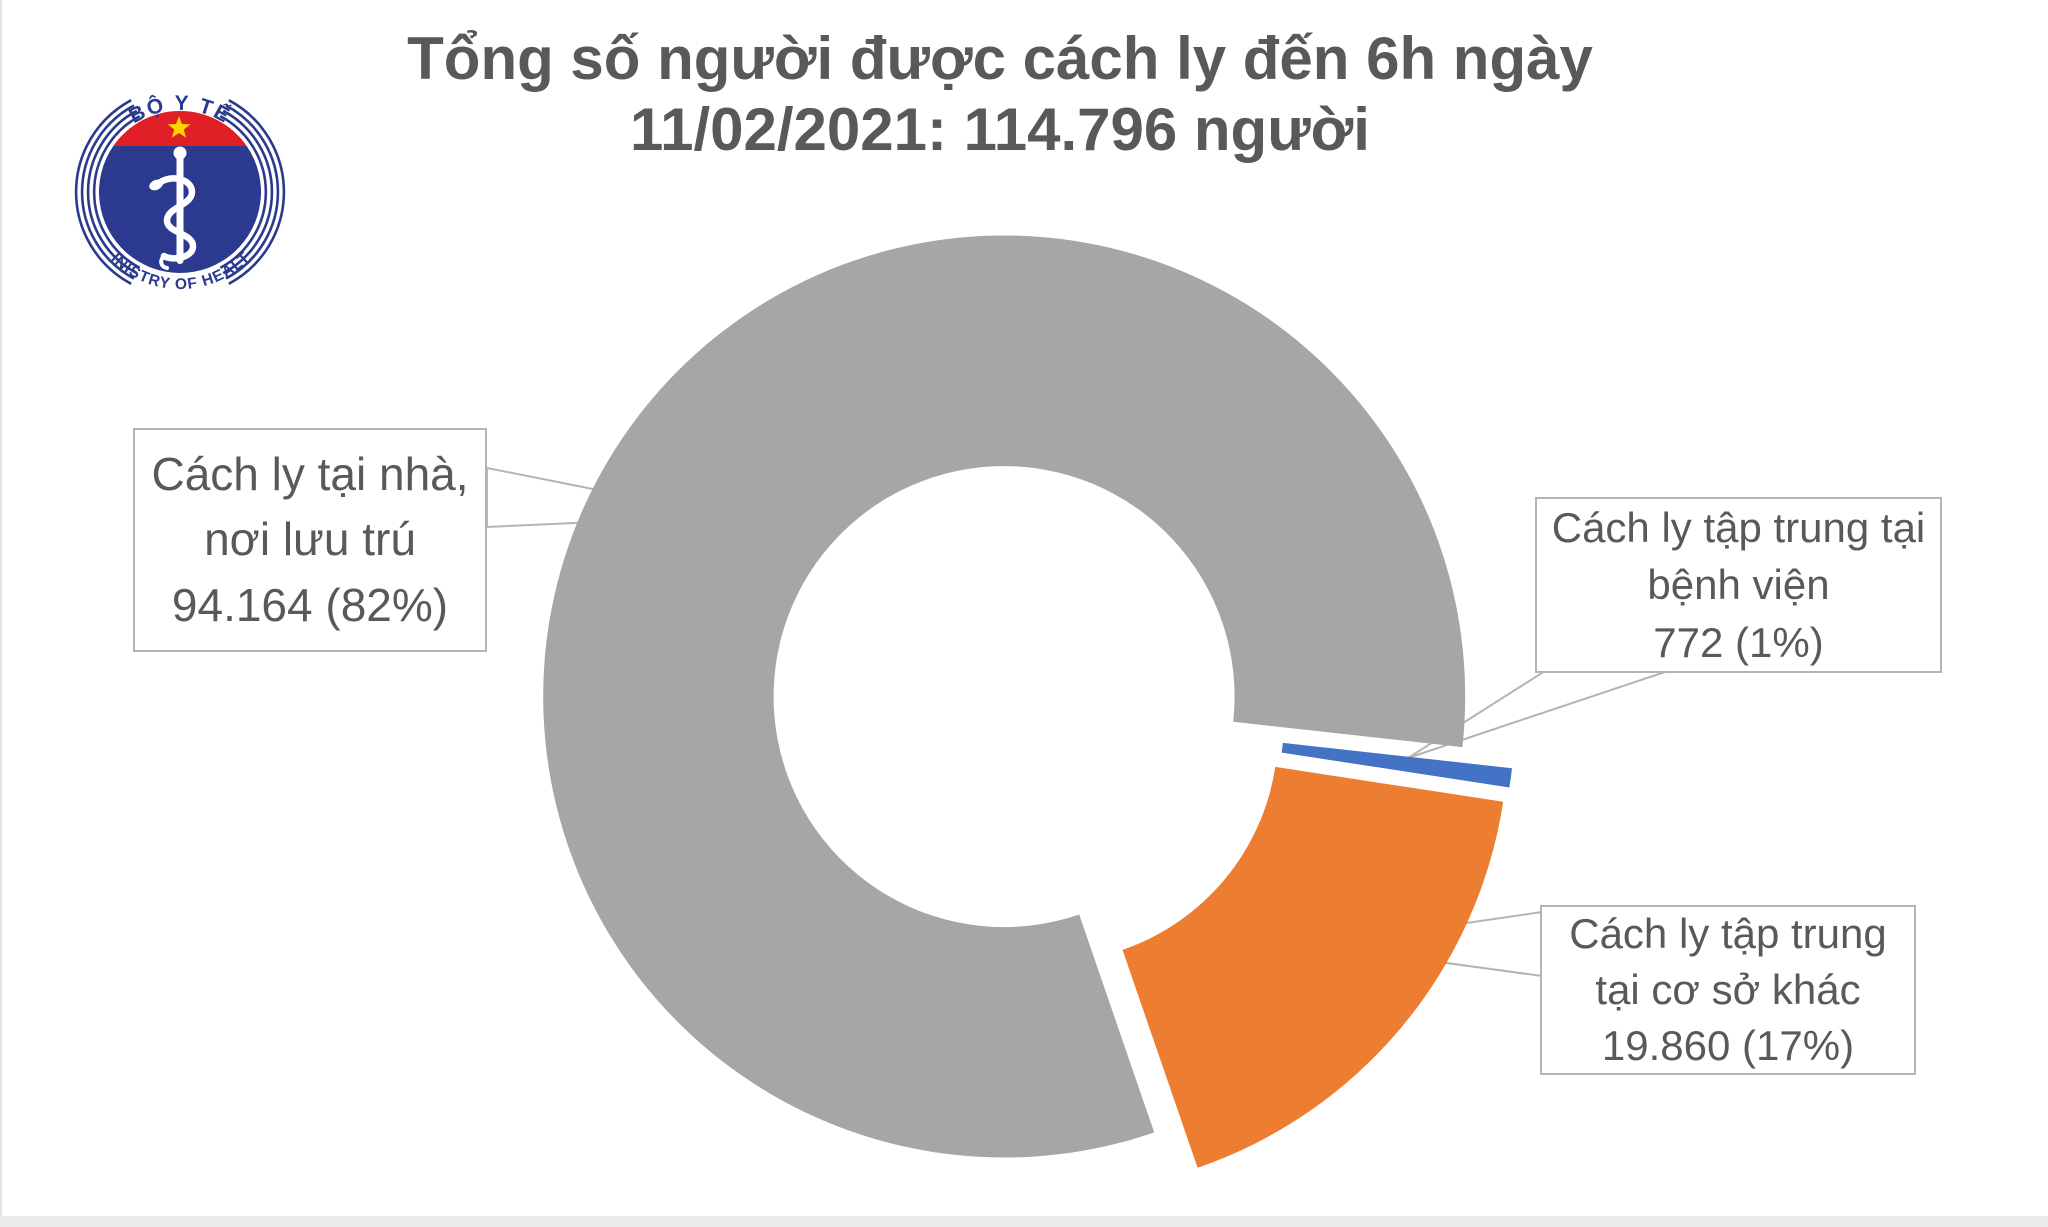 The width and height of the screenshot is (2048, 1227). What do you see at coordinates (1, 613) in the screenshot?
I see `image-left-edge` at bounding box center [1, 613].